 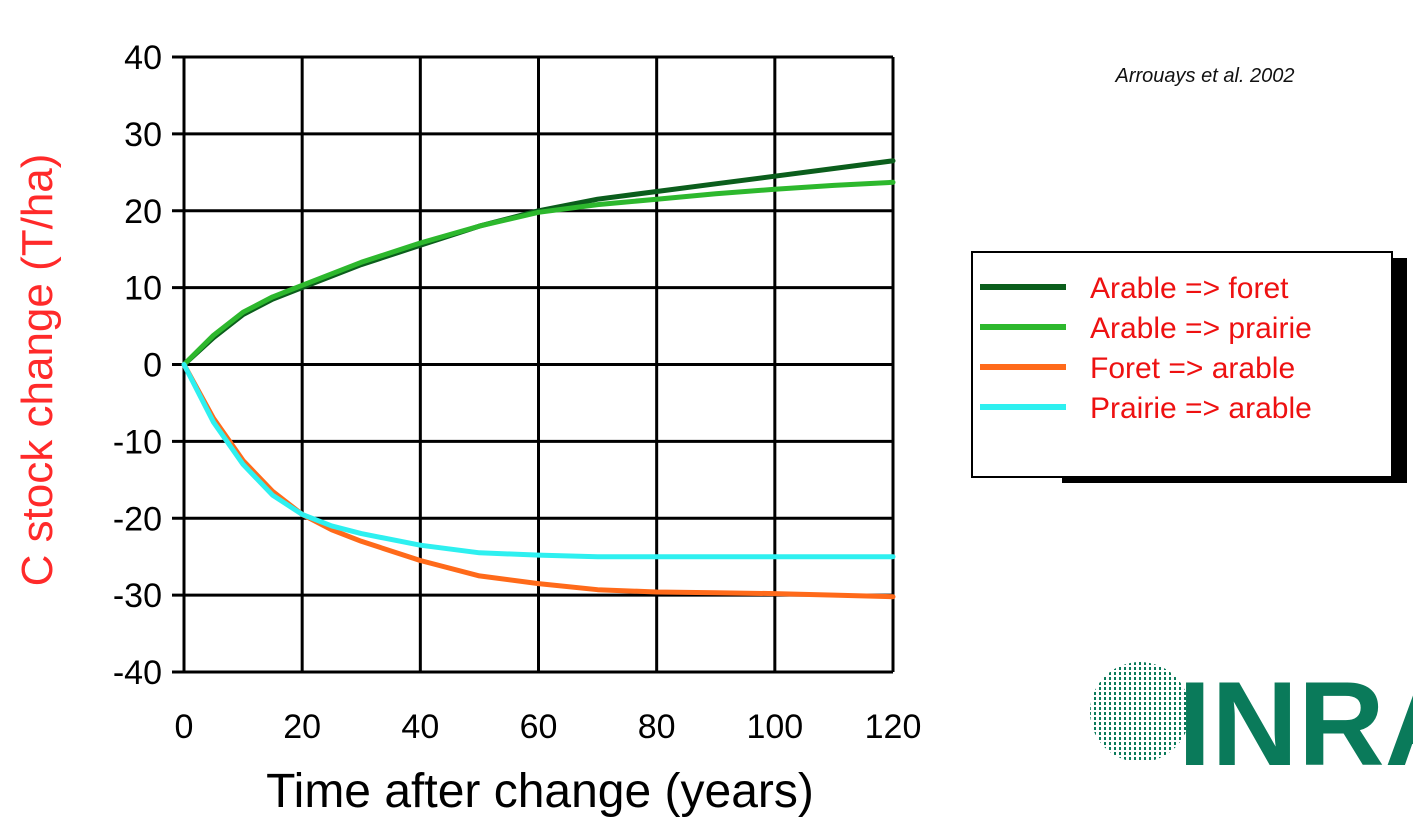 What do you see at coordinates (1192, 368) in the screenshot?
I see `legend-label: Foret => arable` at bounding box center [1192, 368].